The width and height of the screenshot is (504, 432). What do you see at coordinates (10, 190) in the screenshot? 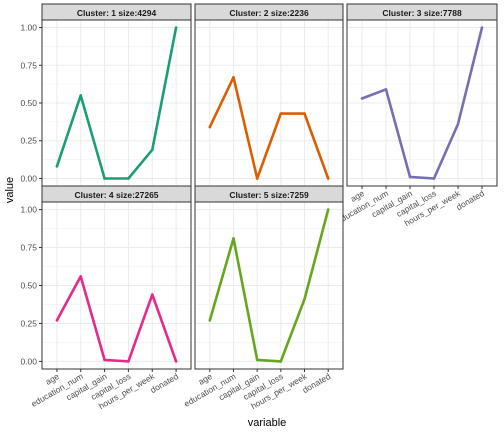
I see `y-axis-title: value` at bounding box center [10, 190].